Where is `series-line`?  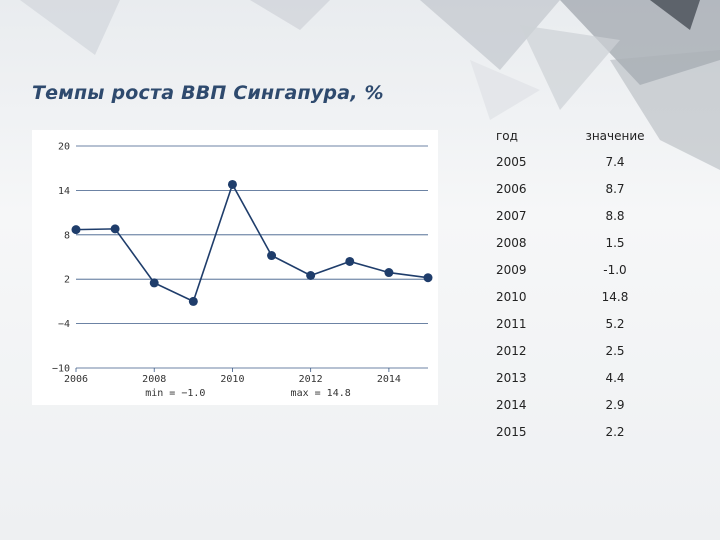
series-line is located at coordinates (252, 242).